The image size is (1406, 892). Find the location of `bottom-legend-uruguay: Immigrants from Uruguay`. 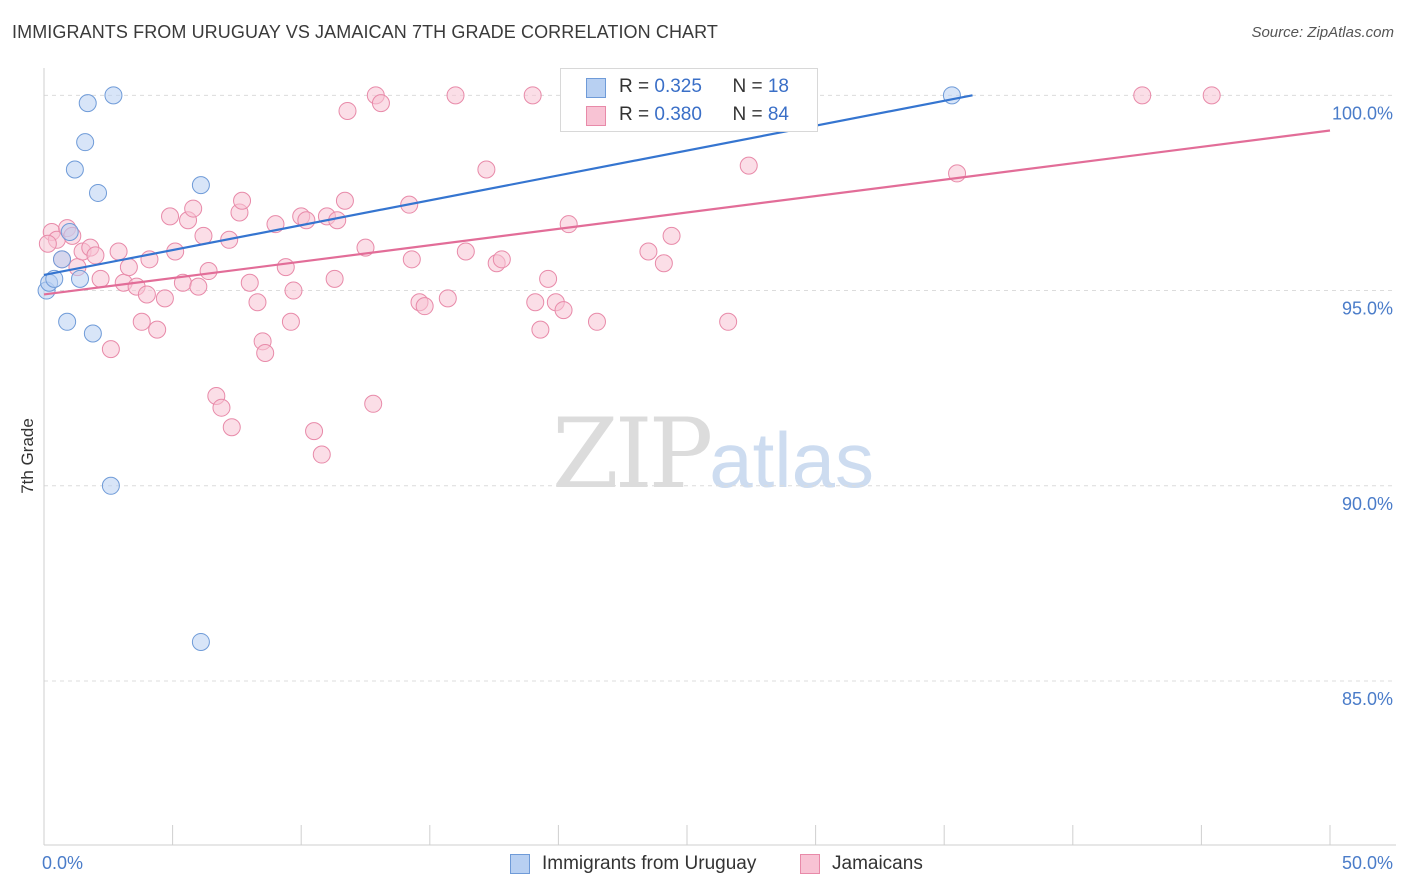

bottom-legend-uruguay: Immigrants from Uruguay is located at coordinates (633, 864).